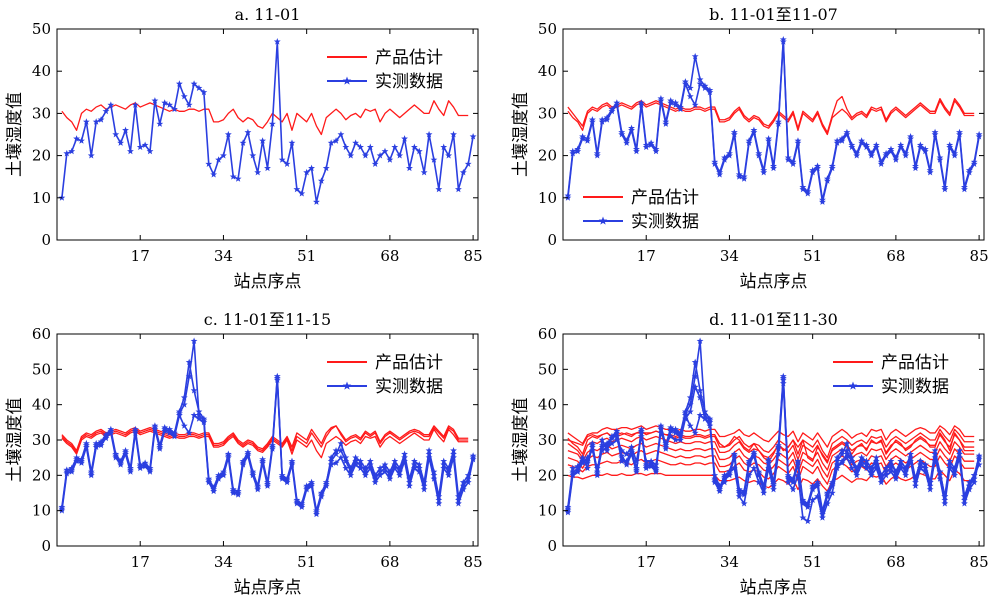  What do you see at coordinates (774, 282) in the screenshot?
I see `x-axis-label: 站点序点` at bounding box center [774, 282].